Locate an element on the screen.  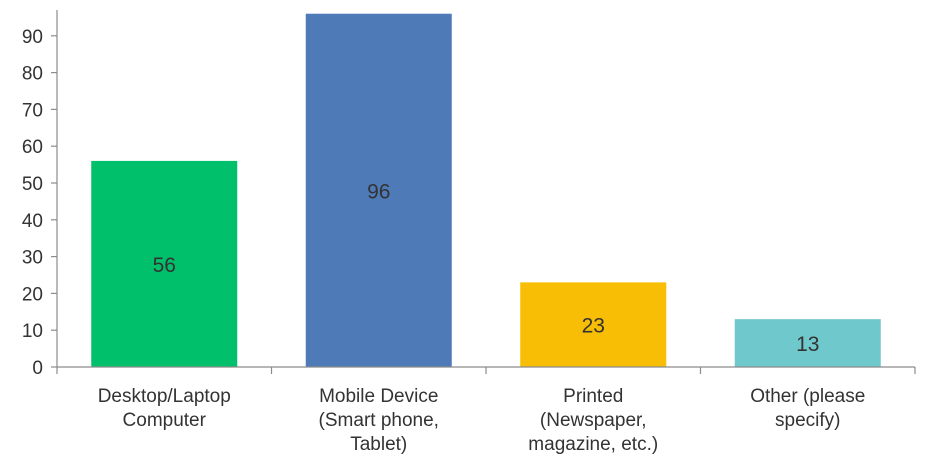
x-category-label: Computer is located at coordinates (165, 420).